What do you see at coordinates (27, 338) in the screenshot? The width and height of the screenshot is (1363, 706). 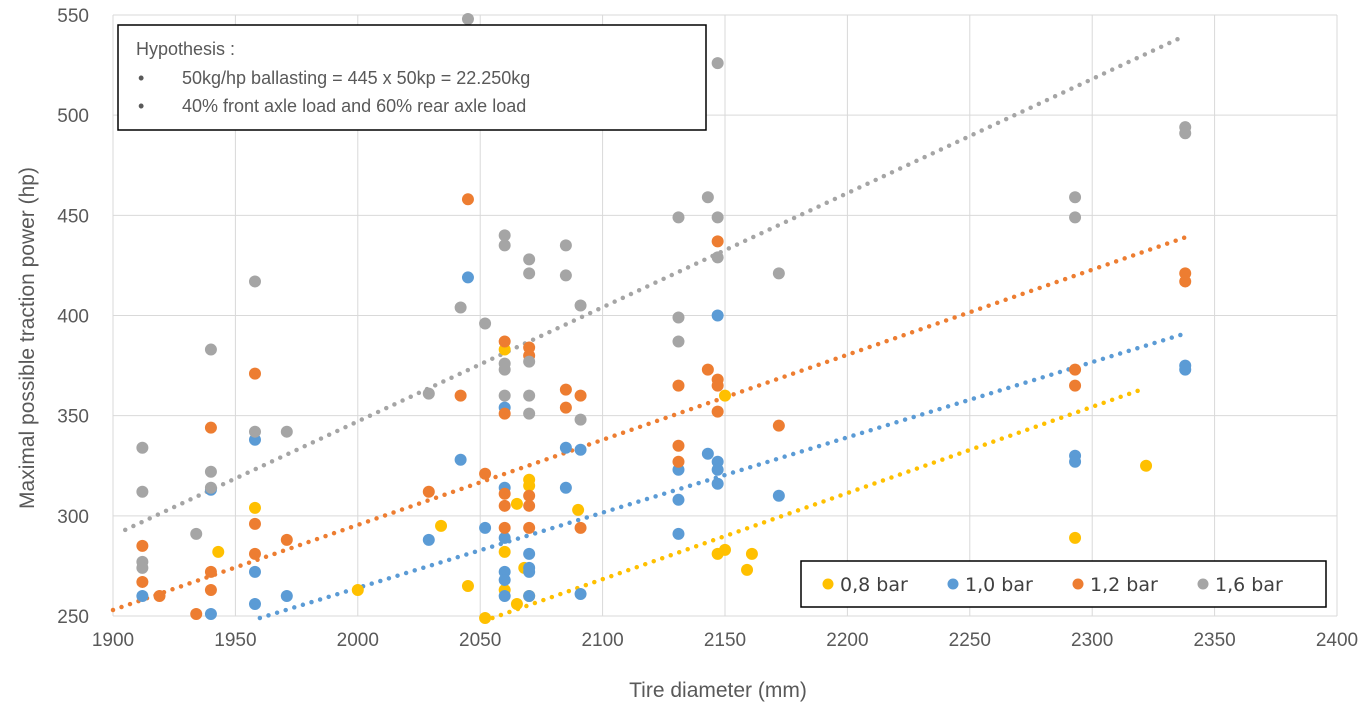 I see `y-axis-title: Maximal possible traction power (hp)` at bounding box center [27, 338].